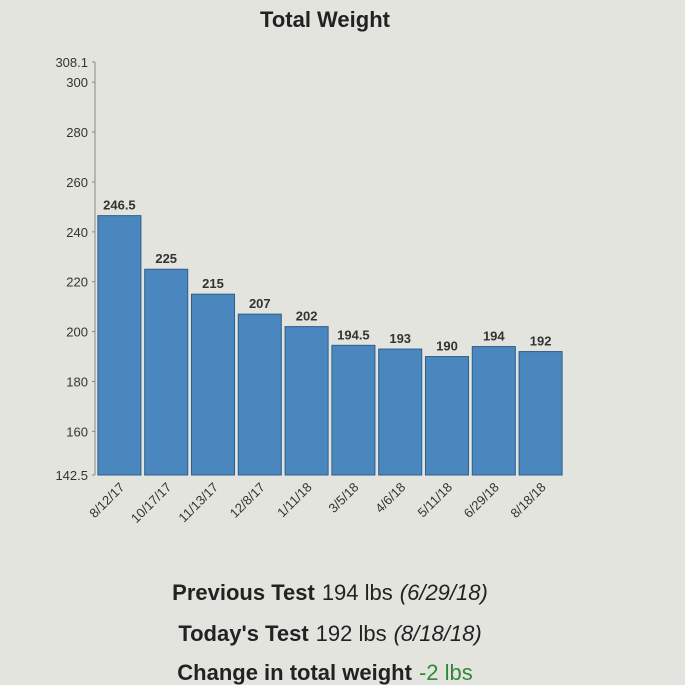  I want to click on summary-value: 194 lbs, so click(357, 592).